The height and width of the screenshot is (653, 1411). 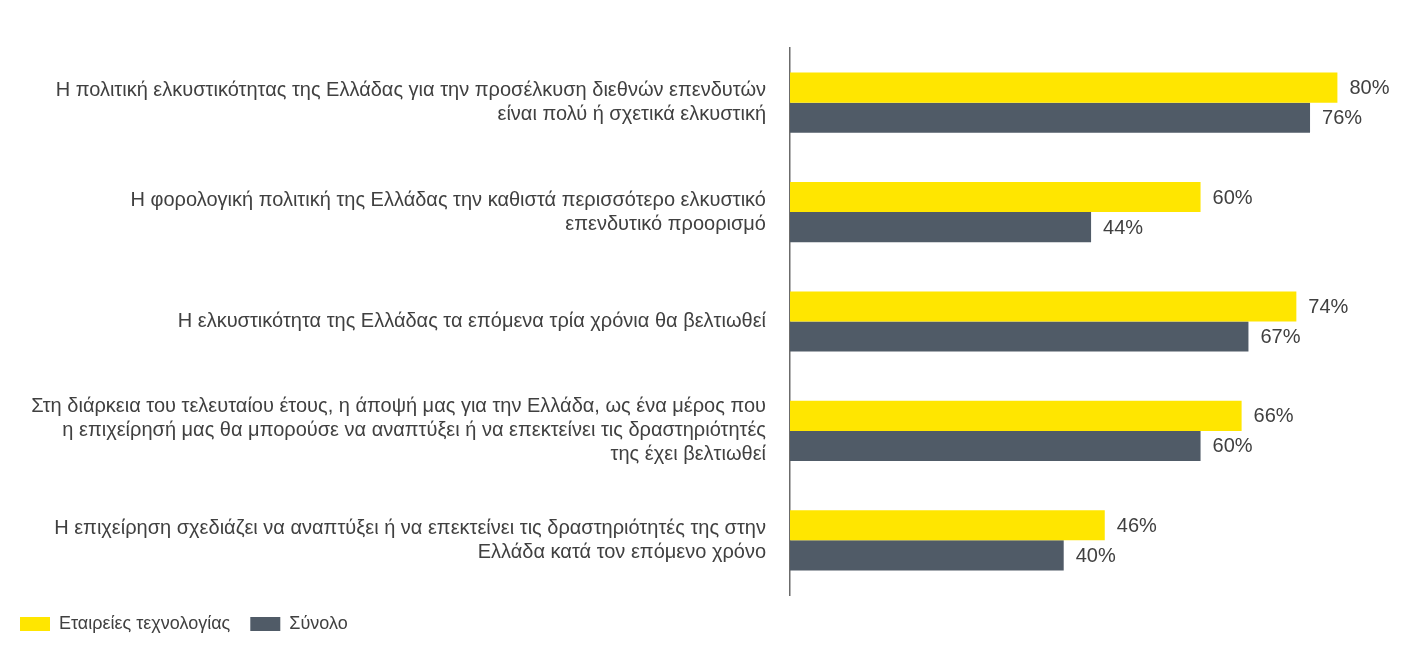 I want to click on data-label: 66%, so click(x=1273, y=415).